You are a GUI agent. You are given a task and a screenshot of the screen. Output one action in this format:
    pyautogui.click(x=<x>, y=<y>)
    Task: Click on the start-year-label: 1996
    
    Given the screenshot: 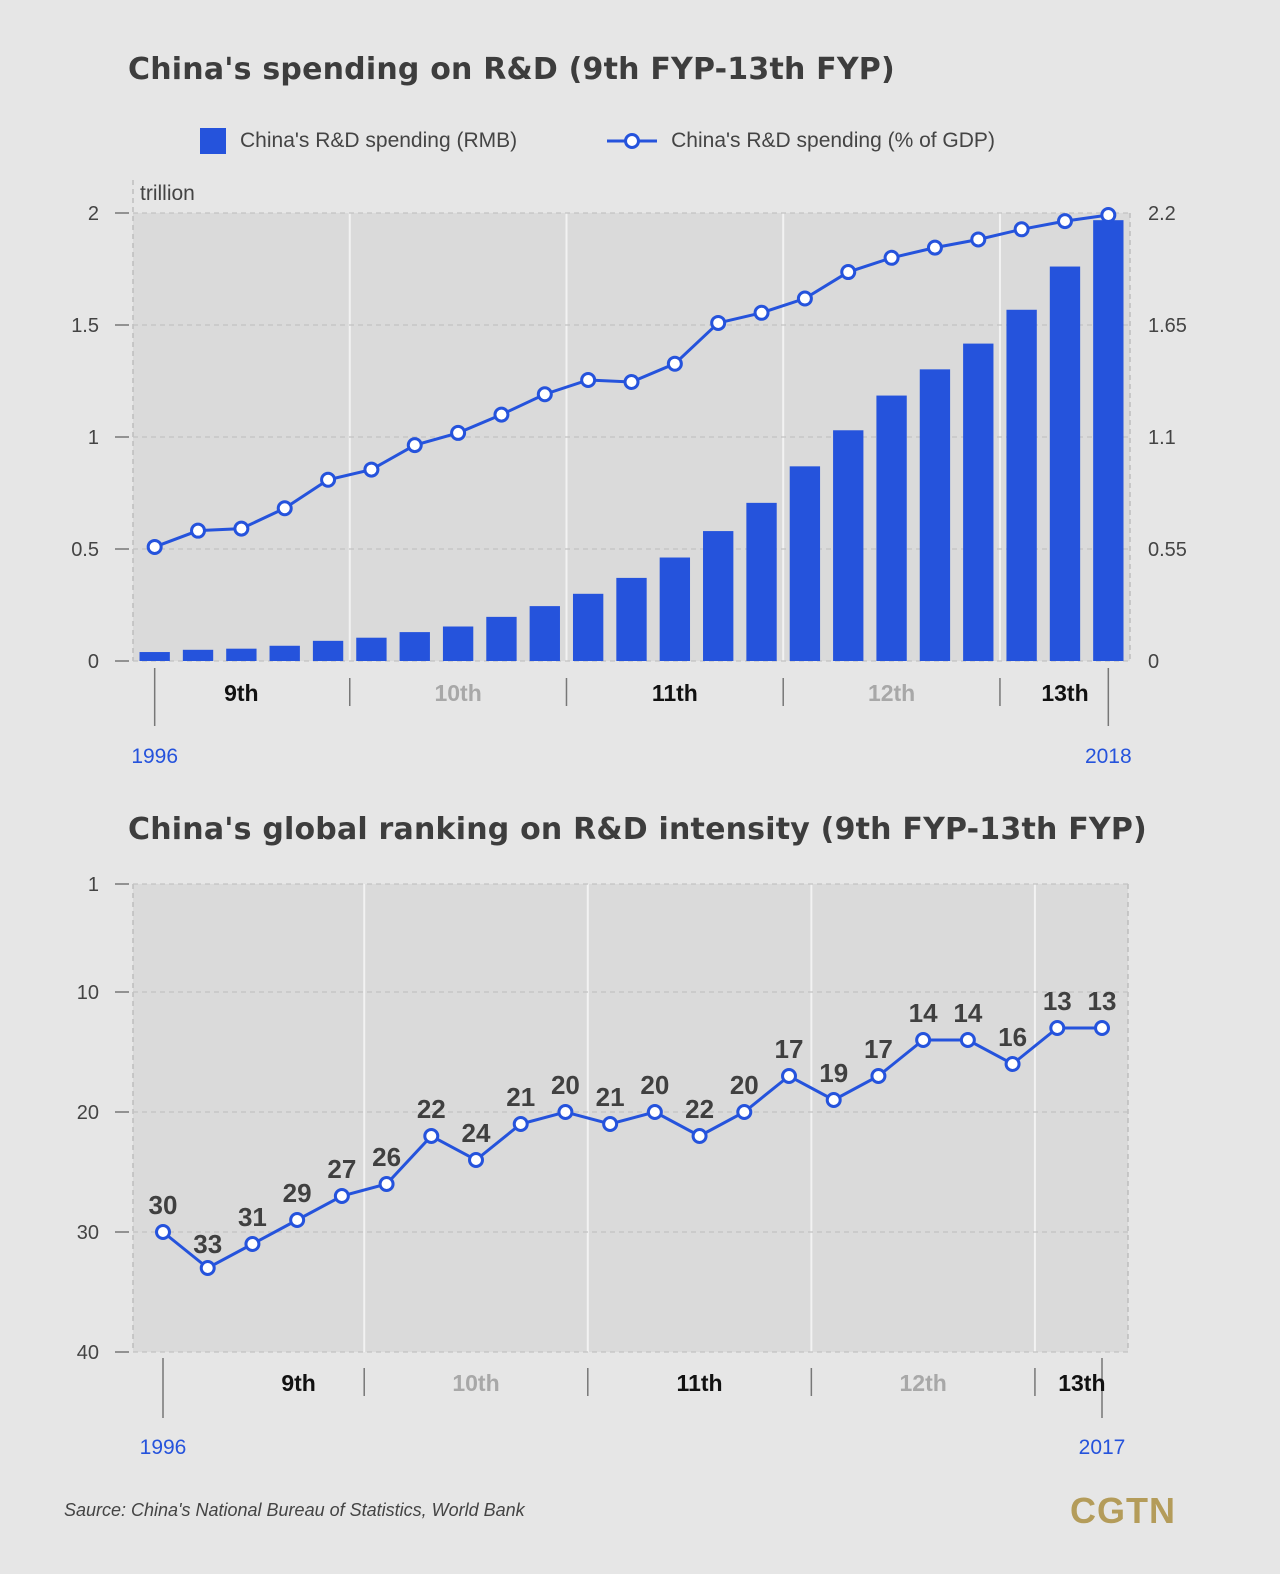 What is the action you would take?
    pyautogui.click(x=154, y=756)
    